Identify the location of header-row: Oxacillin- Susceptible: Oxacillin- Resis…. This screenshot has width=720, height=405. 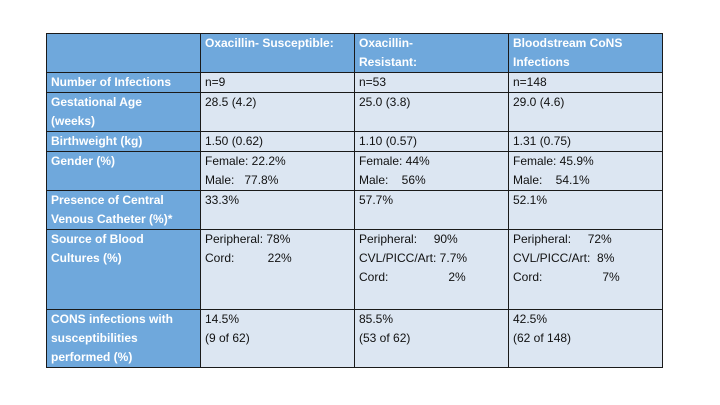
(354, 53).